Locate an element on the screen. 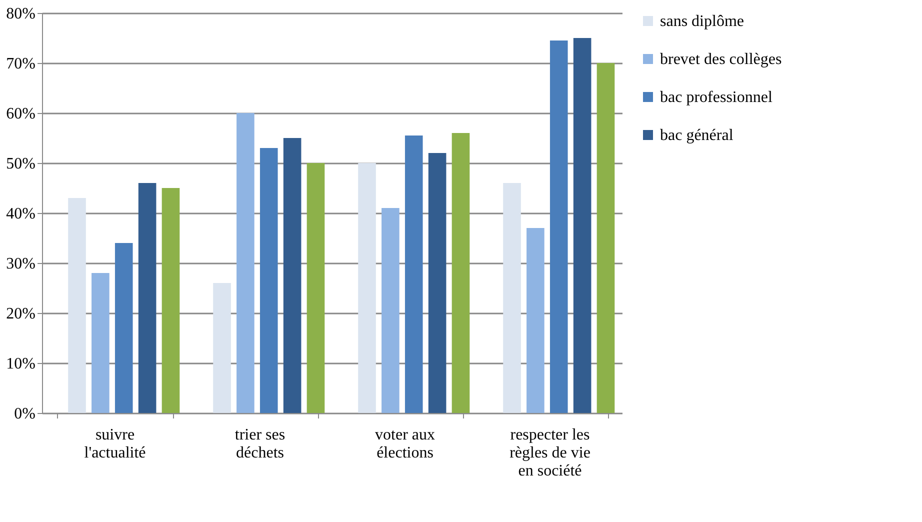 This screenshot has height=522, width=922. y-tick-label: 70% is located at coordinates (21, 64).